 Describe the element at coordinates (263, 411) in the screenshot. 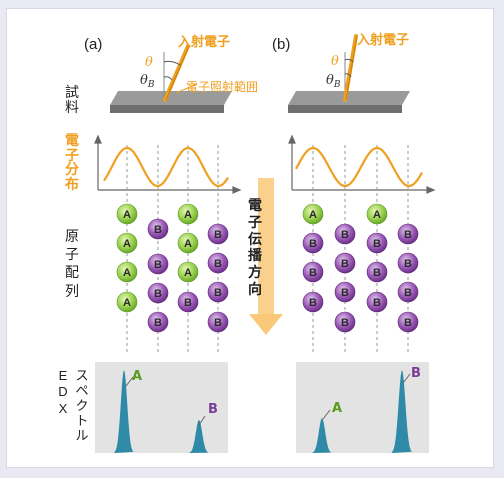

I see `edx-peaks` at that location.